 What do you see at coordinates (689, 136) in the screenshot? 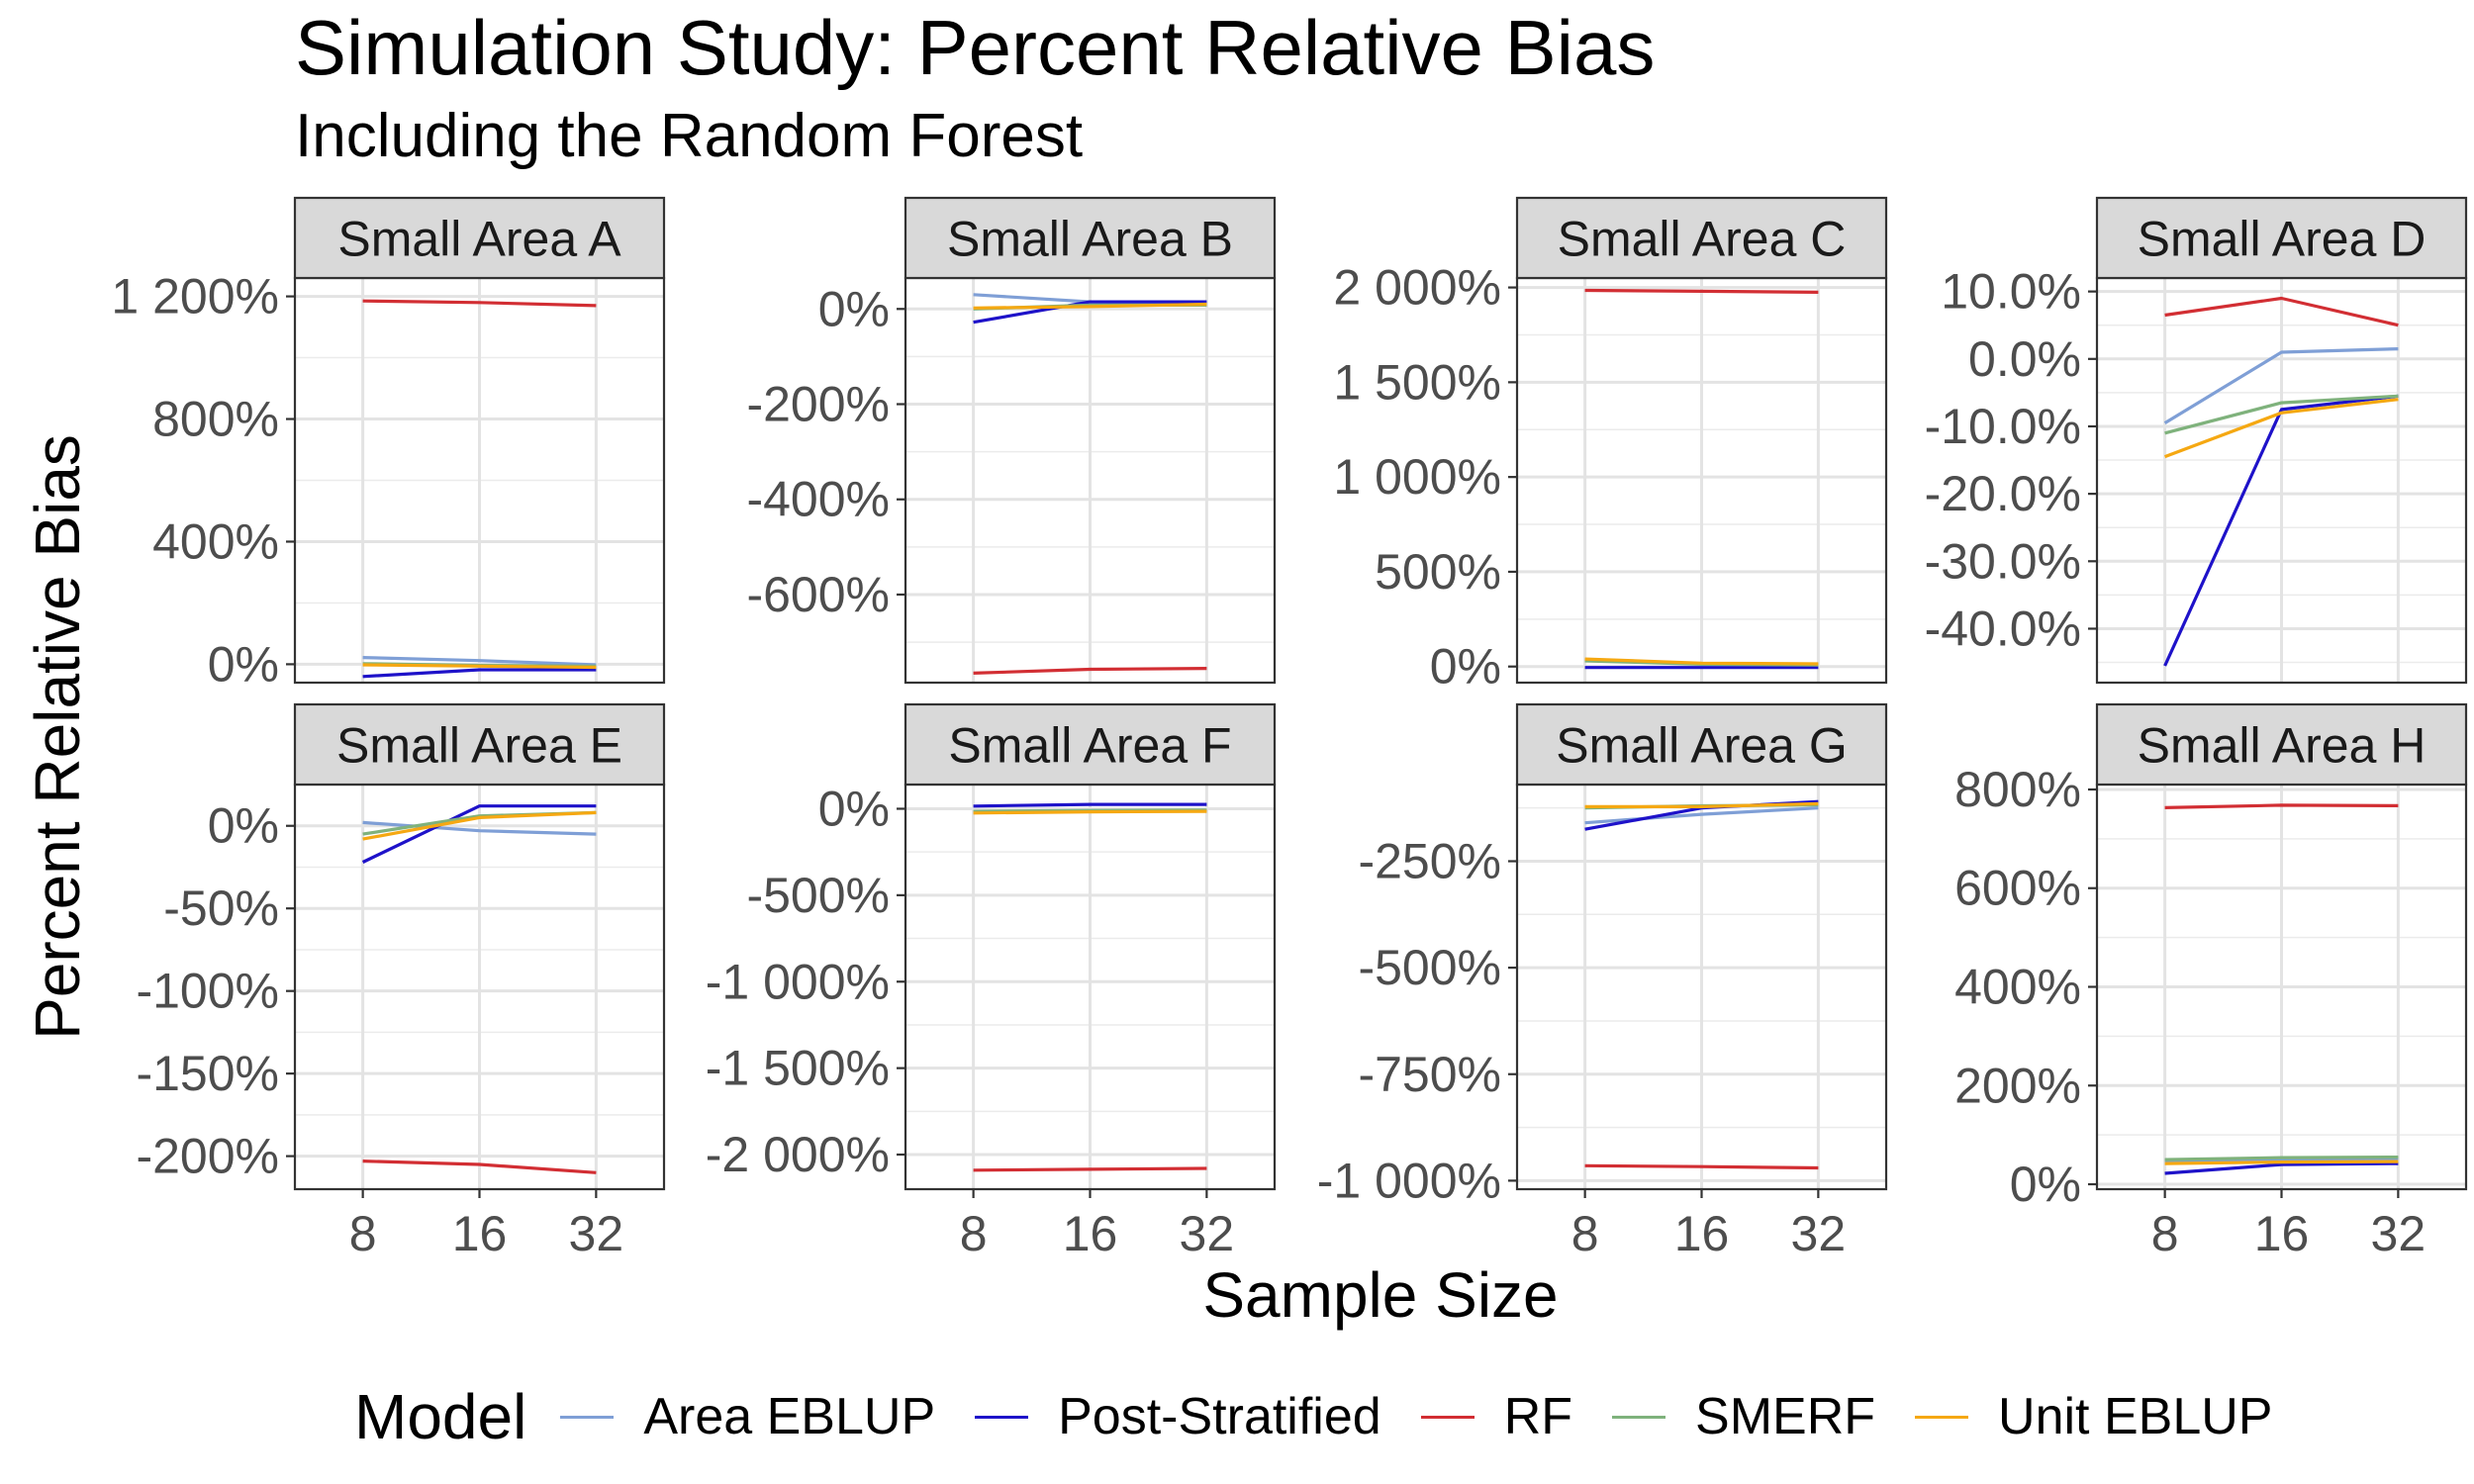
I see `chart-subtitle: Including the Random Forest` at bounding box center [689, 136].